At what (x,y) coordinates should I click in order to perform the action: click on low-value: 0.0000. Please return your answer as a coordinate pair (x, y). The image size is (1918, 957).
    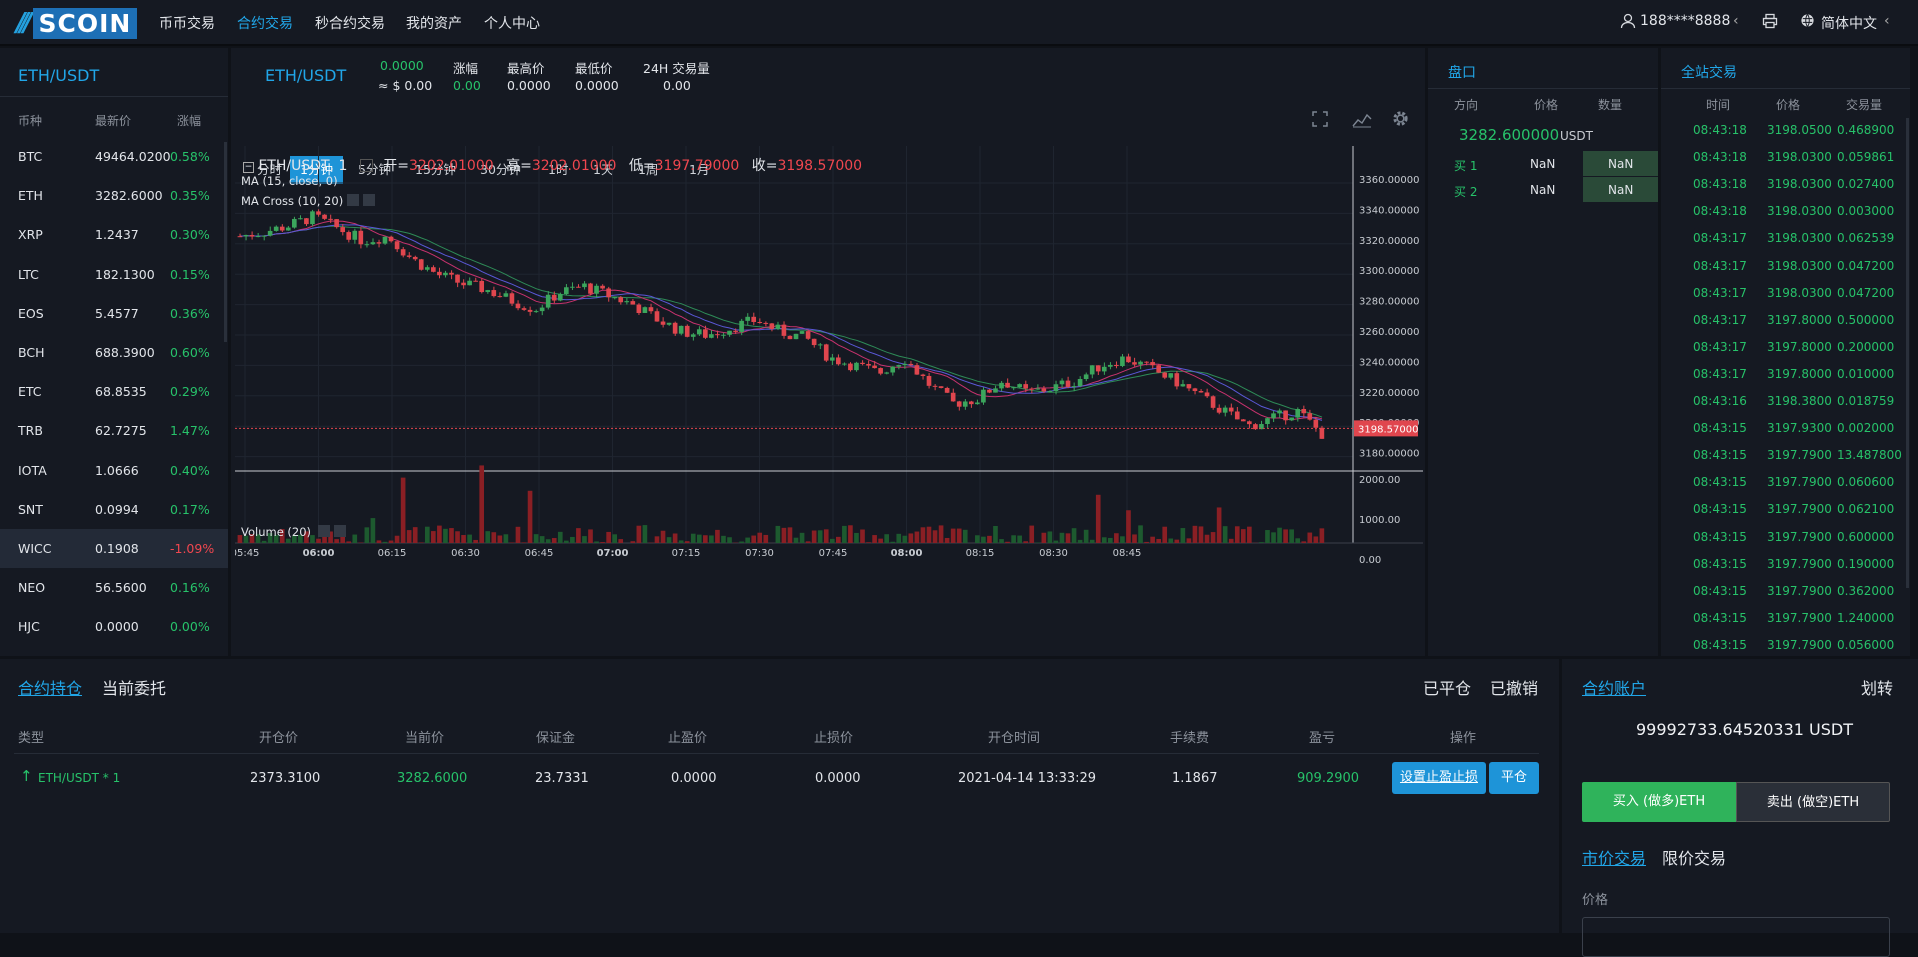
    Looking at the image, I should click on (597, 85).